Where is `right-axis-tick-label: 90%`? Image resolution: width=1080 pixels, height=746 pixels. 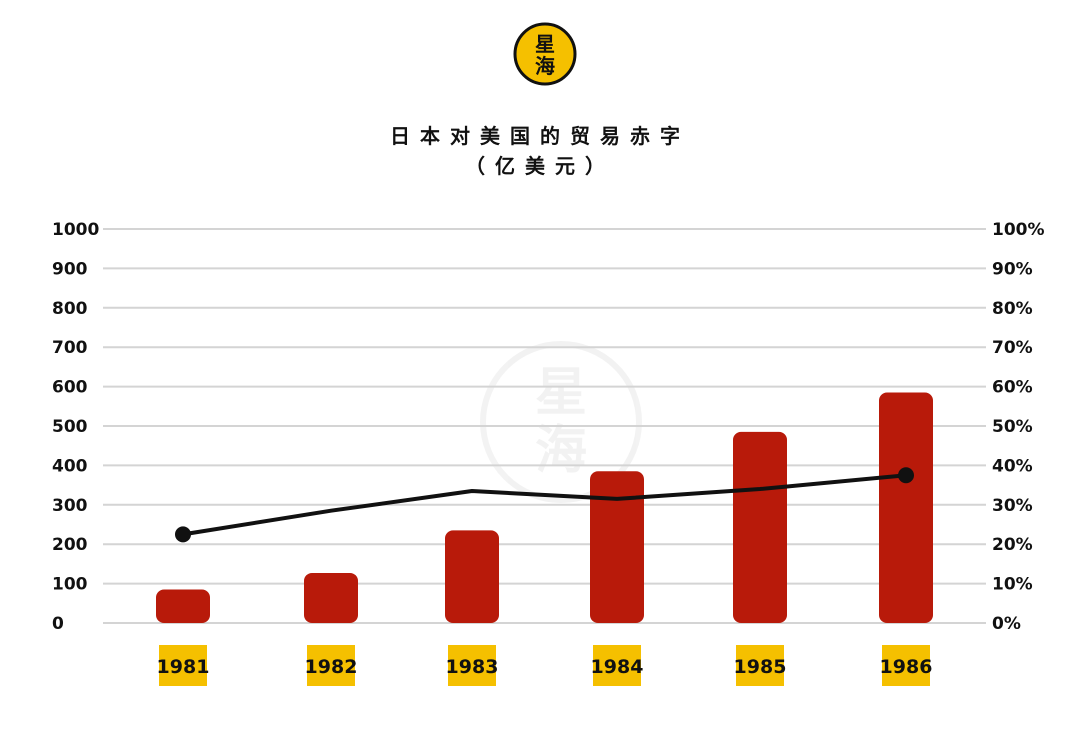
right-axis-tick-label: 90% is located at coordinates (1012, 269).